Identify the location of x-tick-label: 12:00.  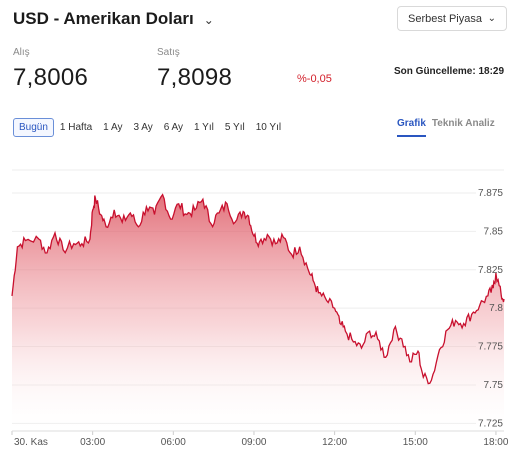
(334, 442).